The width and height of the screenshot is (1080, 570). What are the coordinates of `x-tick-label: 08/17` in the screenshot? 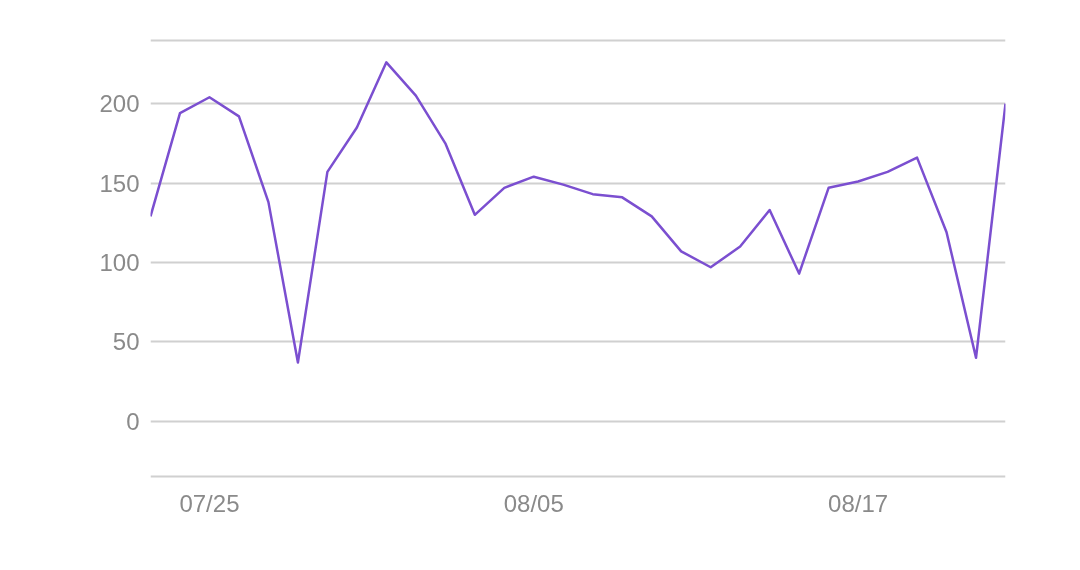 It's located at (858, 503).